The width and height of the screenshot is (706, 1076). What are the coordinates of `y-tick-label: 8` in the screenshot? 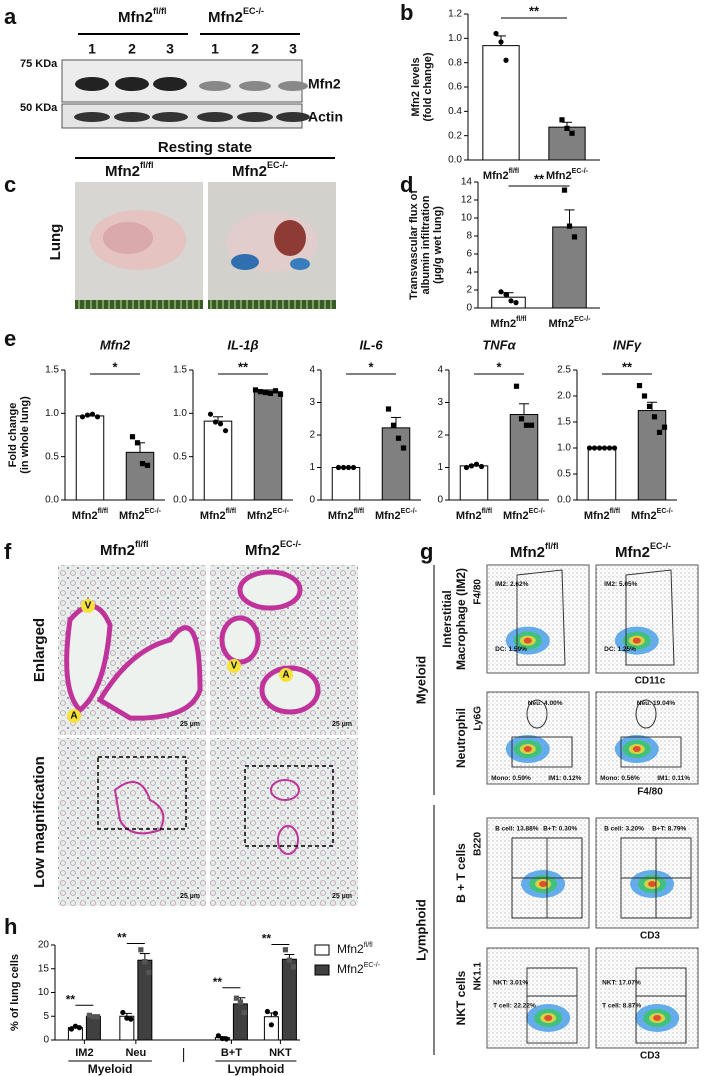 It's located at (469, 236).